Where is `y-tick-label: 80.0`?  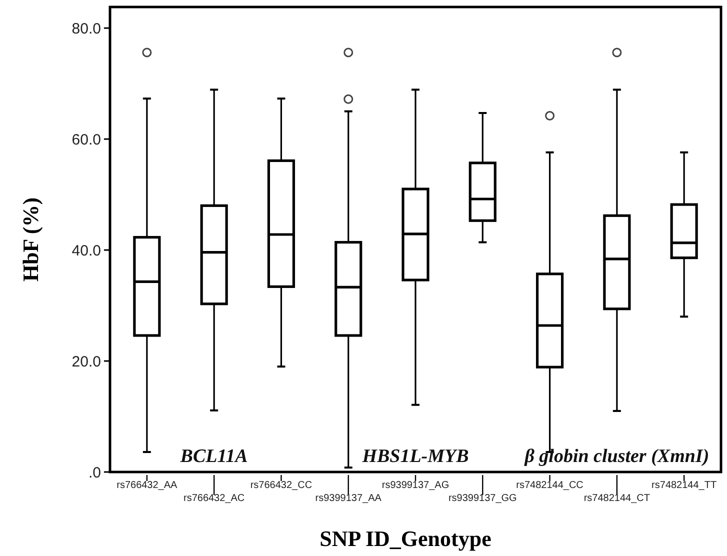 y-tick-label: 80.0 is located at coordinates (86, 29).